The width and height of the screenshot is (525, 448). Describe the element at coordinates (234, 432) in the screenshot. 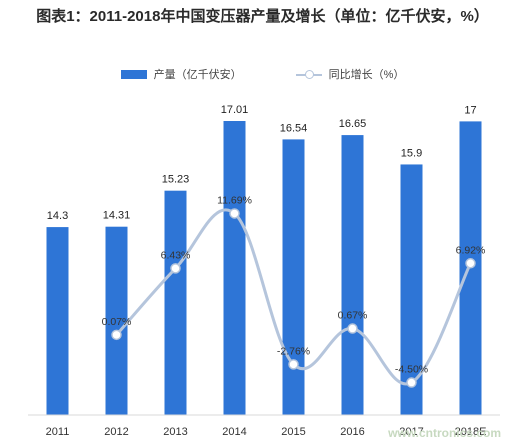

I see `x-tick-label: 2014` at that location.